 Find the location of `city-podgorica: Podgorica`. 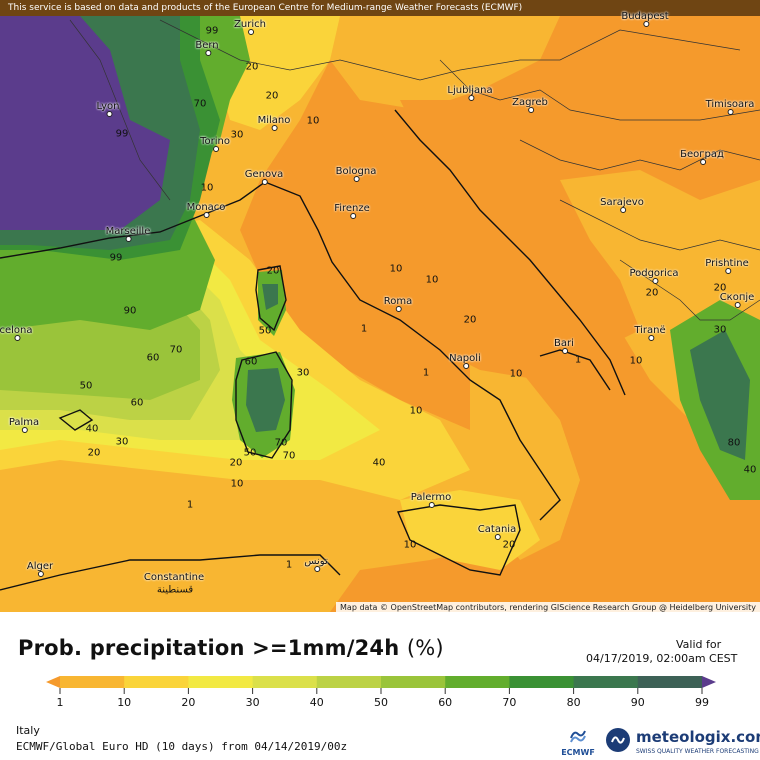

city-podgorica: Podgorica is located at coordinates (654, 276).